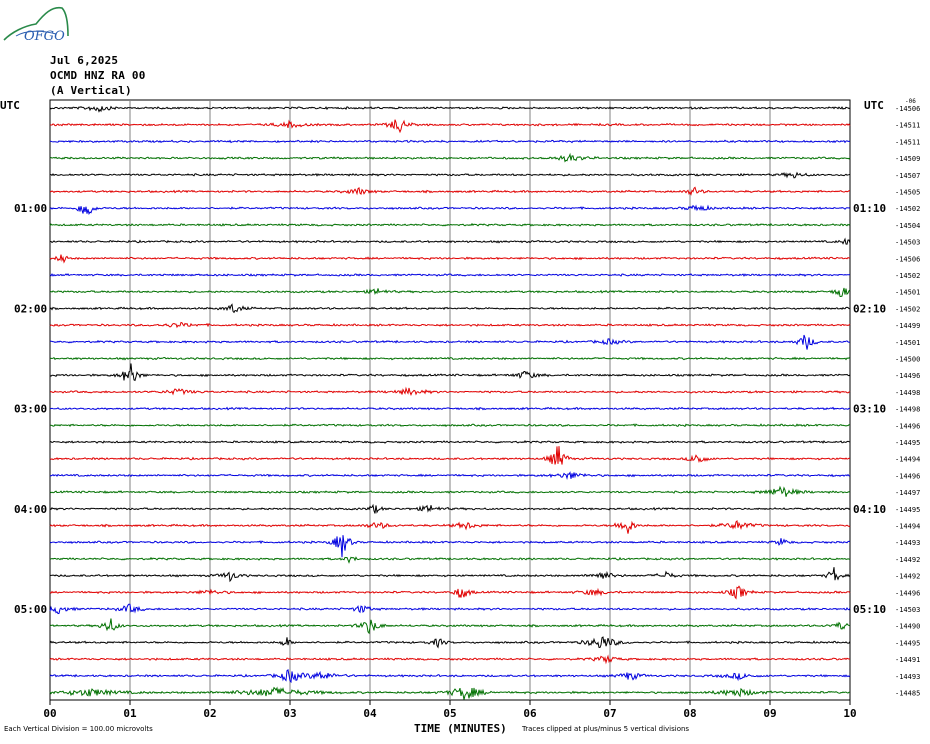 The height and width of the screenshot is (744, 930). What do you see at coordinates (907, 176) in the screenshot?
I see `trace-offset-label: -14507` at bounding box center [907, 176].